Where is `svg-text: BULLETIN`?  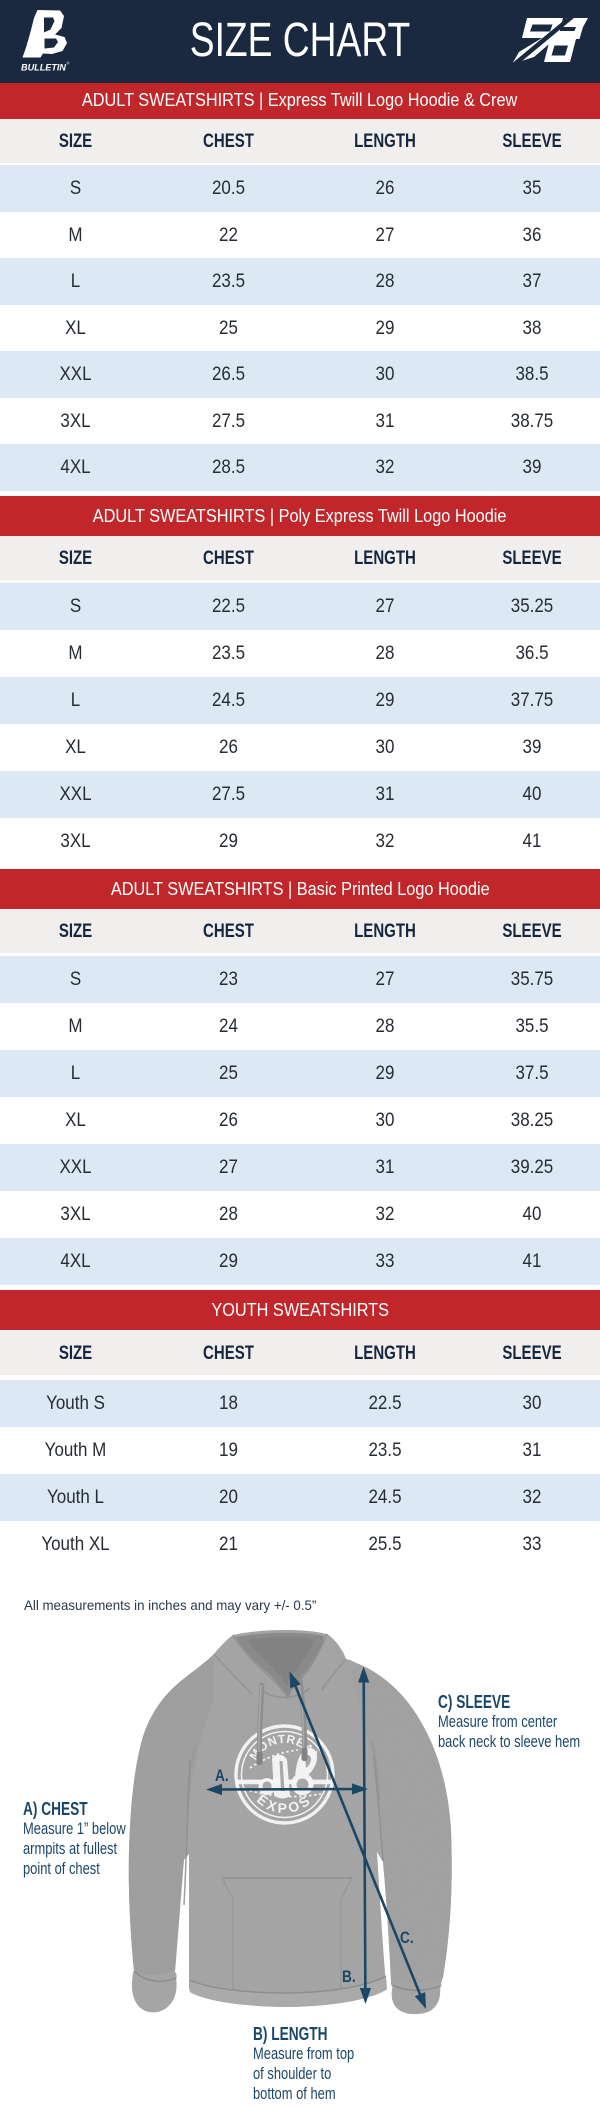
svg-text: BULLETIN is located at coordinates (44, 68).